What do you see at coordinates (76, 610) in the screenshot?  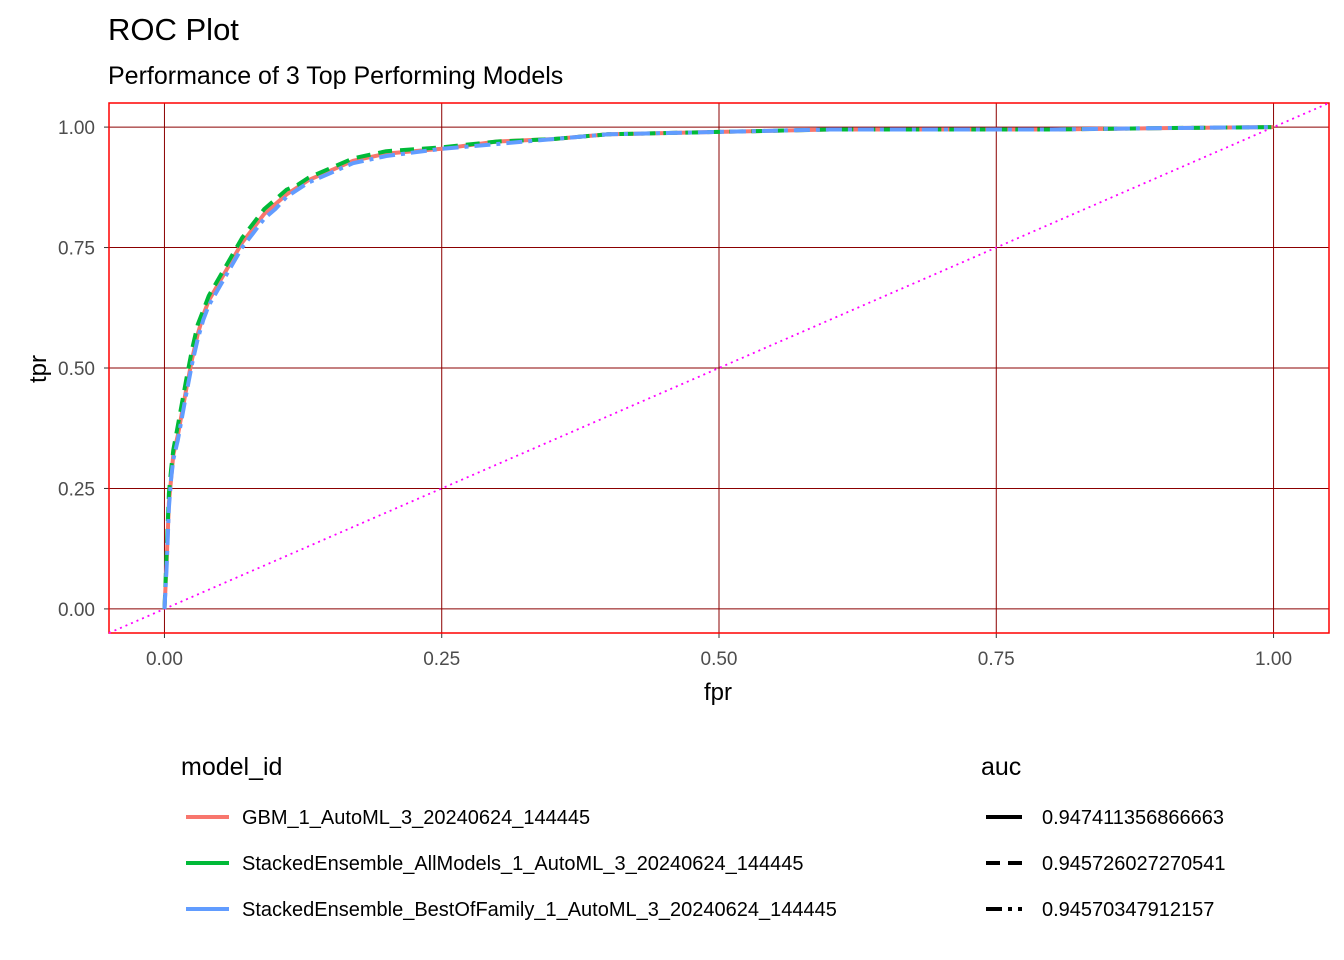 I see `y-tick-label: 0.00` at bounding box center [76, 610].